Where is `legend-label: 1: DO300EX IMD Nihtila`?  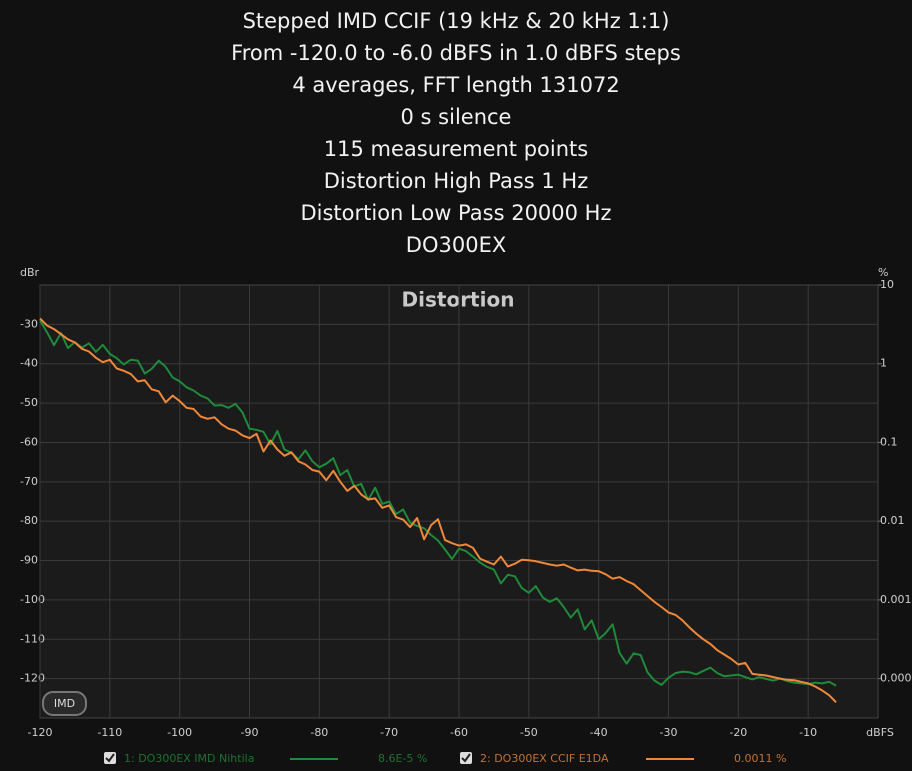
legend-label: 1: DO300EX IMD Nihtila is located at coordinates (189, 758).